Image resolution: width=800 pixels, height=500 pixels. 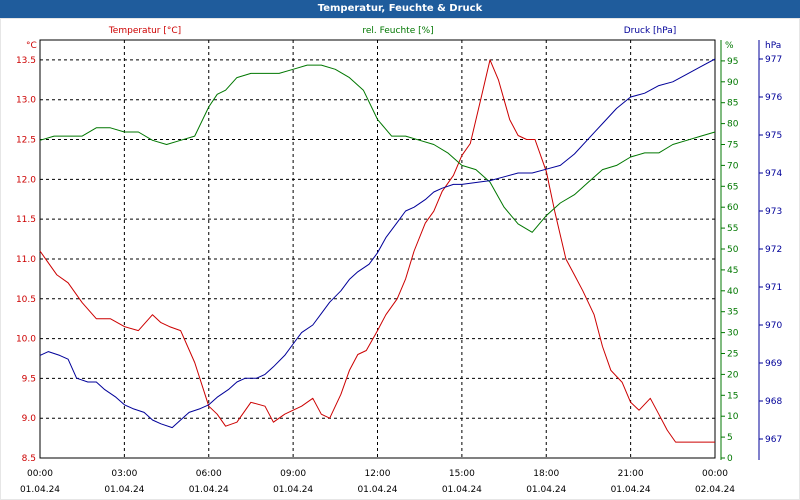 What do you see at coordinates (732, 355) in the screenshot?
I see `humidity-tick-label: 25` at bounding box center [732, 355].